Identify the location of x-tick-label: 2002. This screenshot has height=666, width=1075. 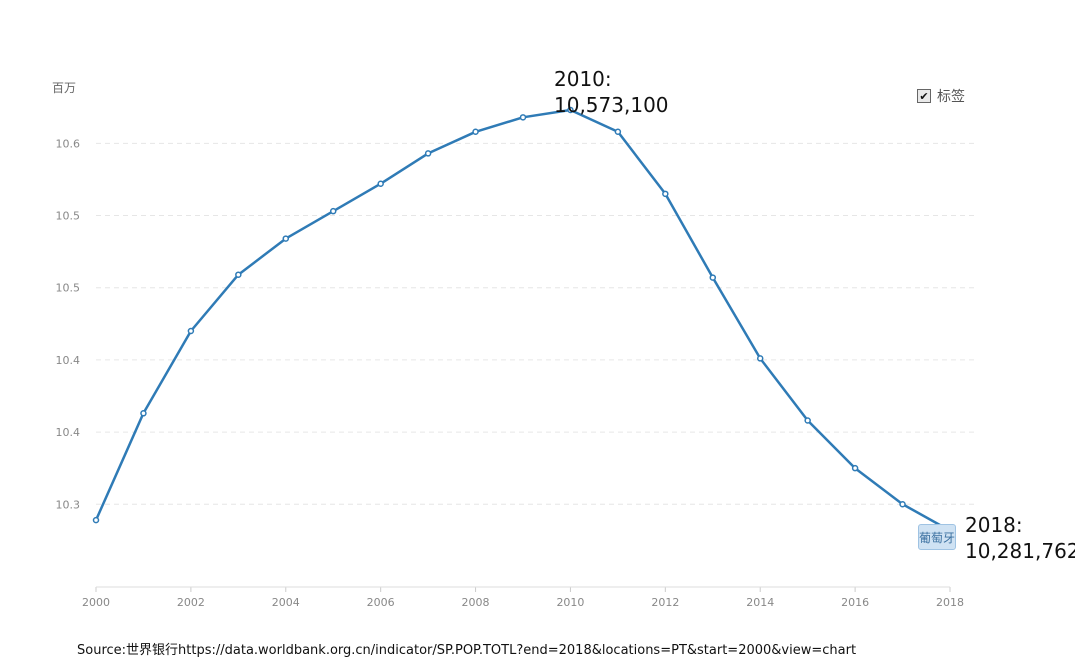
(191, 602).